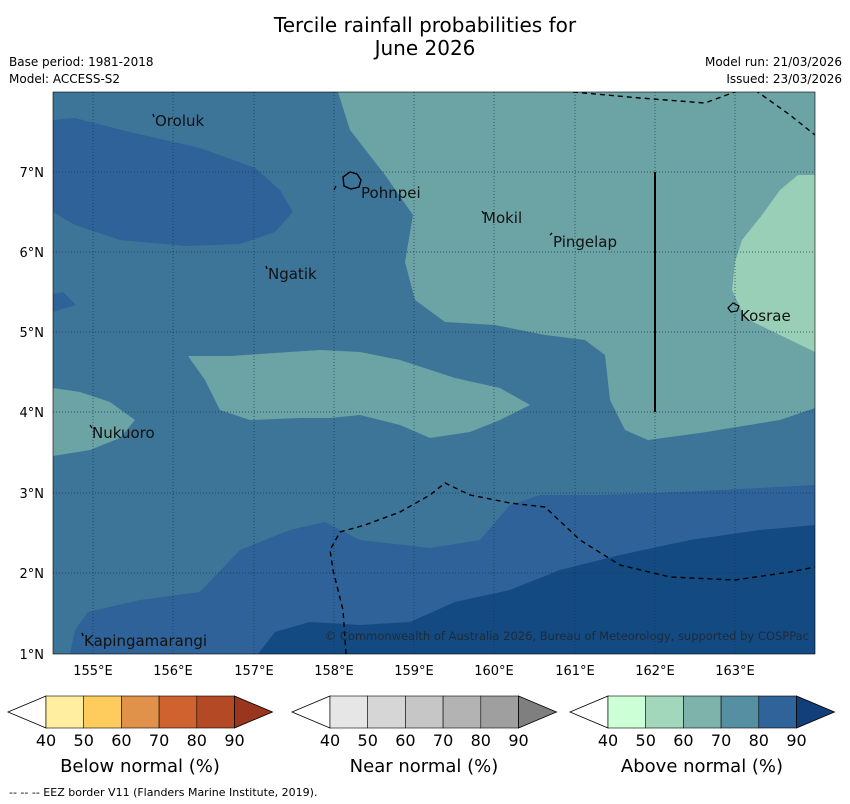 Image resolution: width=850 pixels, height=804 pixels. What do you see at coordinates (84, 740) in the screenshot?
I see `below-tick: 50` at bounding box center [84, 740].